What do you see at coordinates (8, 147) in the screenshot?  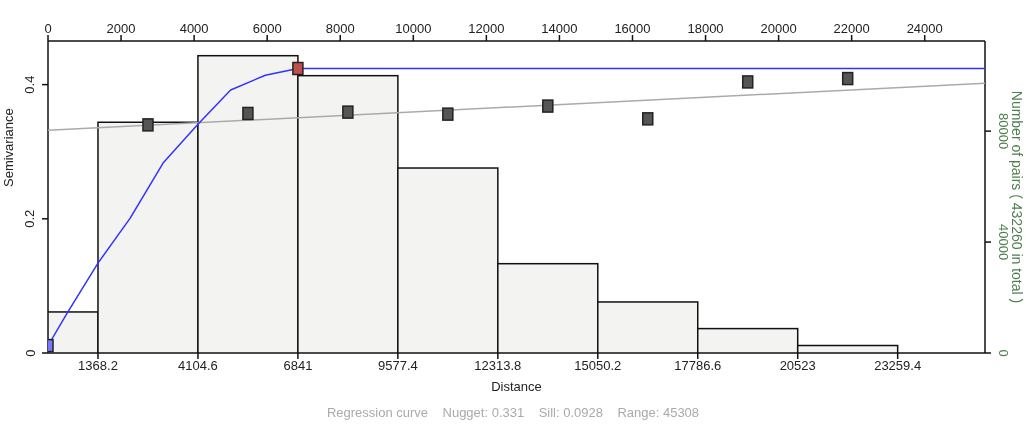 I see `y-axis-title: Semivariance` at bounding box center [8, 147].